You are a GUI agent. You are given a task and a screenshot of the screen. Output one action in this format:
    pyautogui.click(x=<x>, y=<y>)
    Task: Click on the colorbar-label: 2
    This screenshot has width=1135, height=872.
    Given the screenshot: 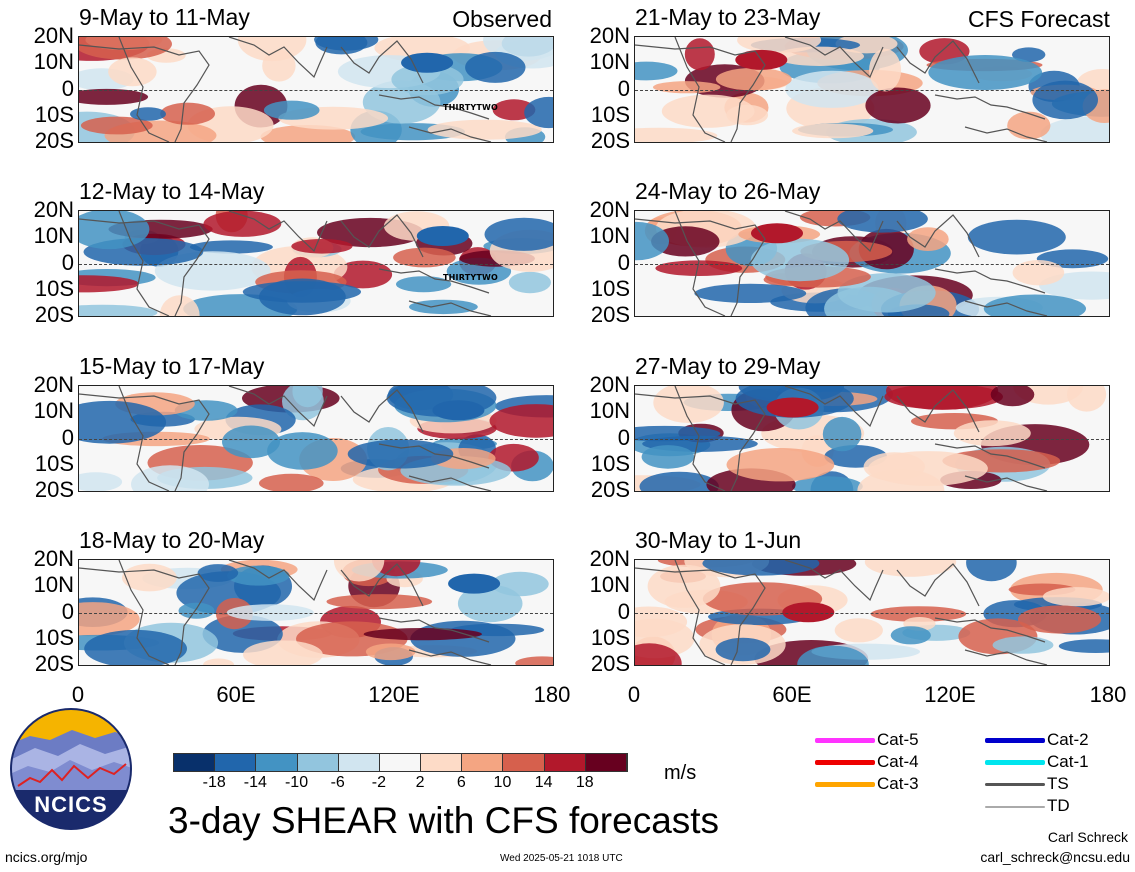 What is the action you would take?
    pyautogui.click(x=420, y=782)
    